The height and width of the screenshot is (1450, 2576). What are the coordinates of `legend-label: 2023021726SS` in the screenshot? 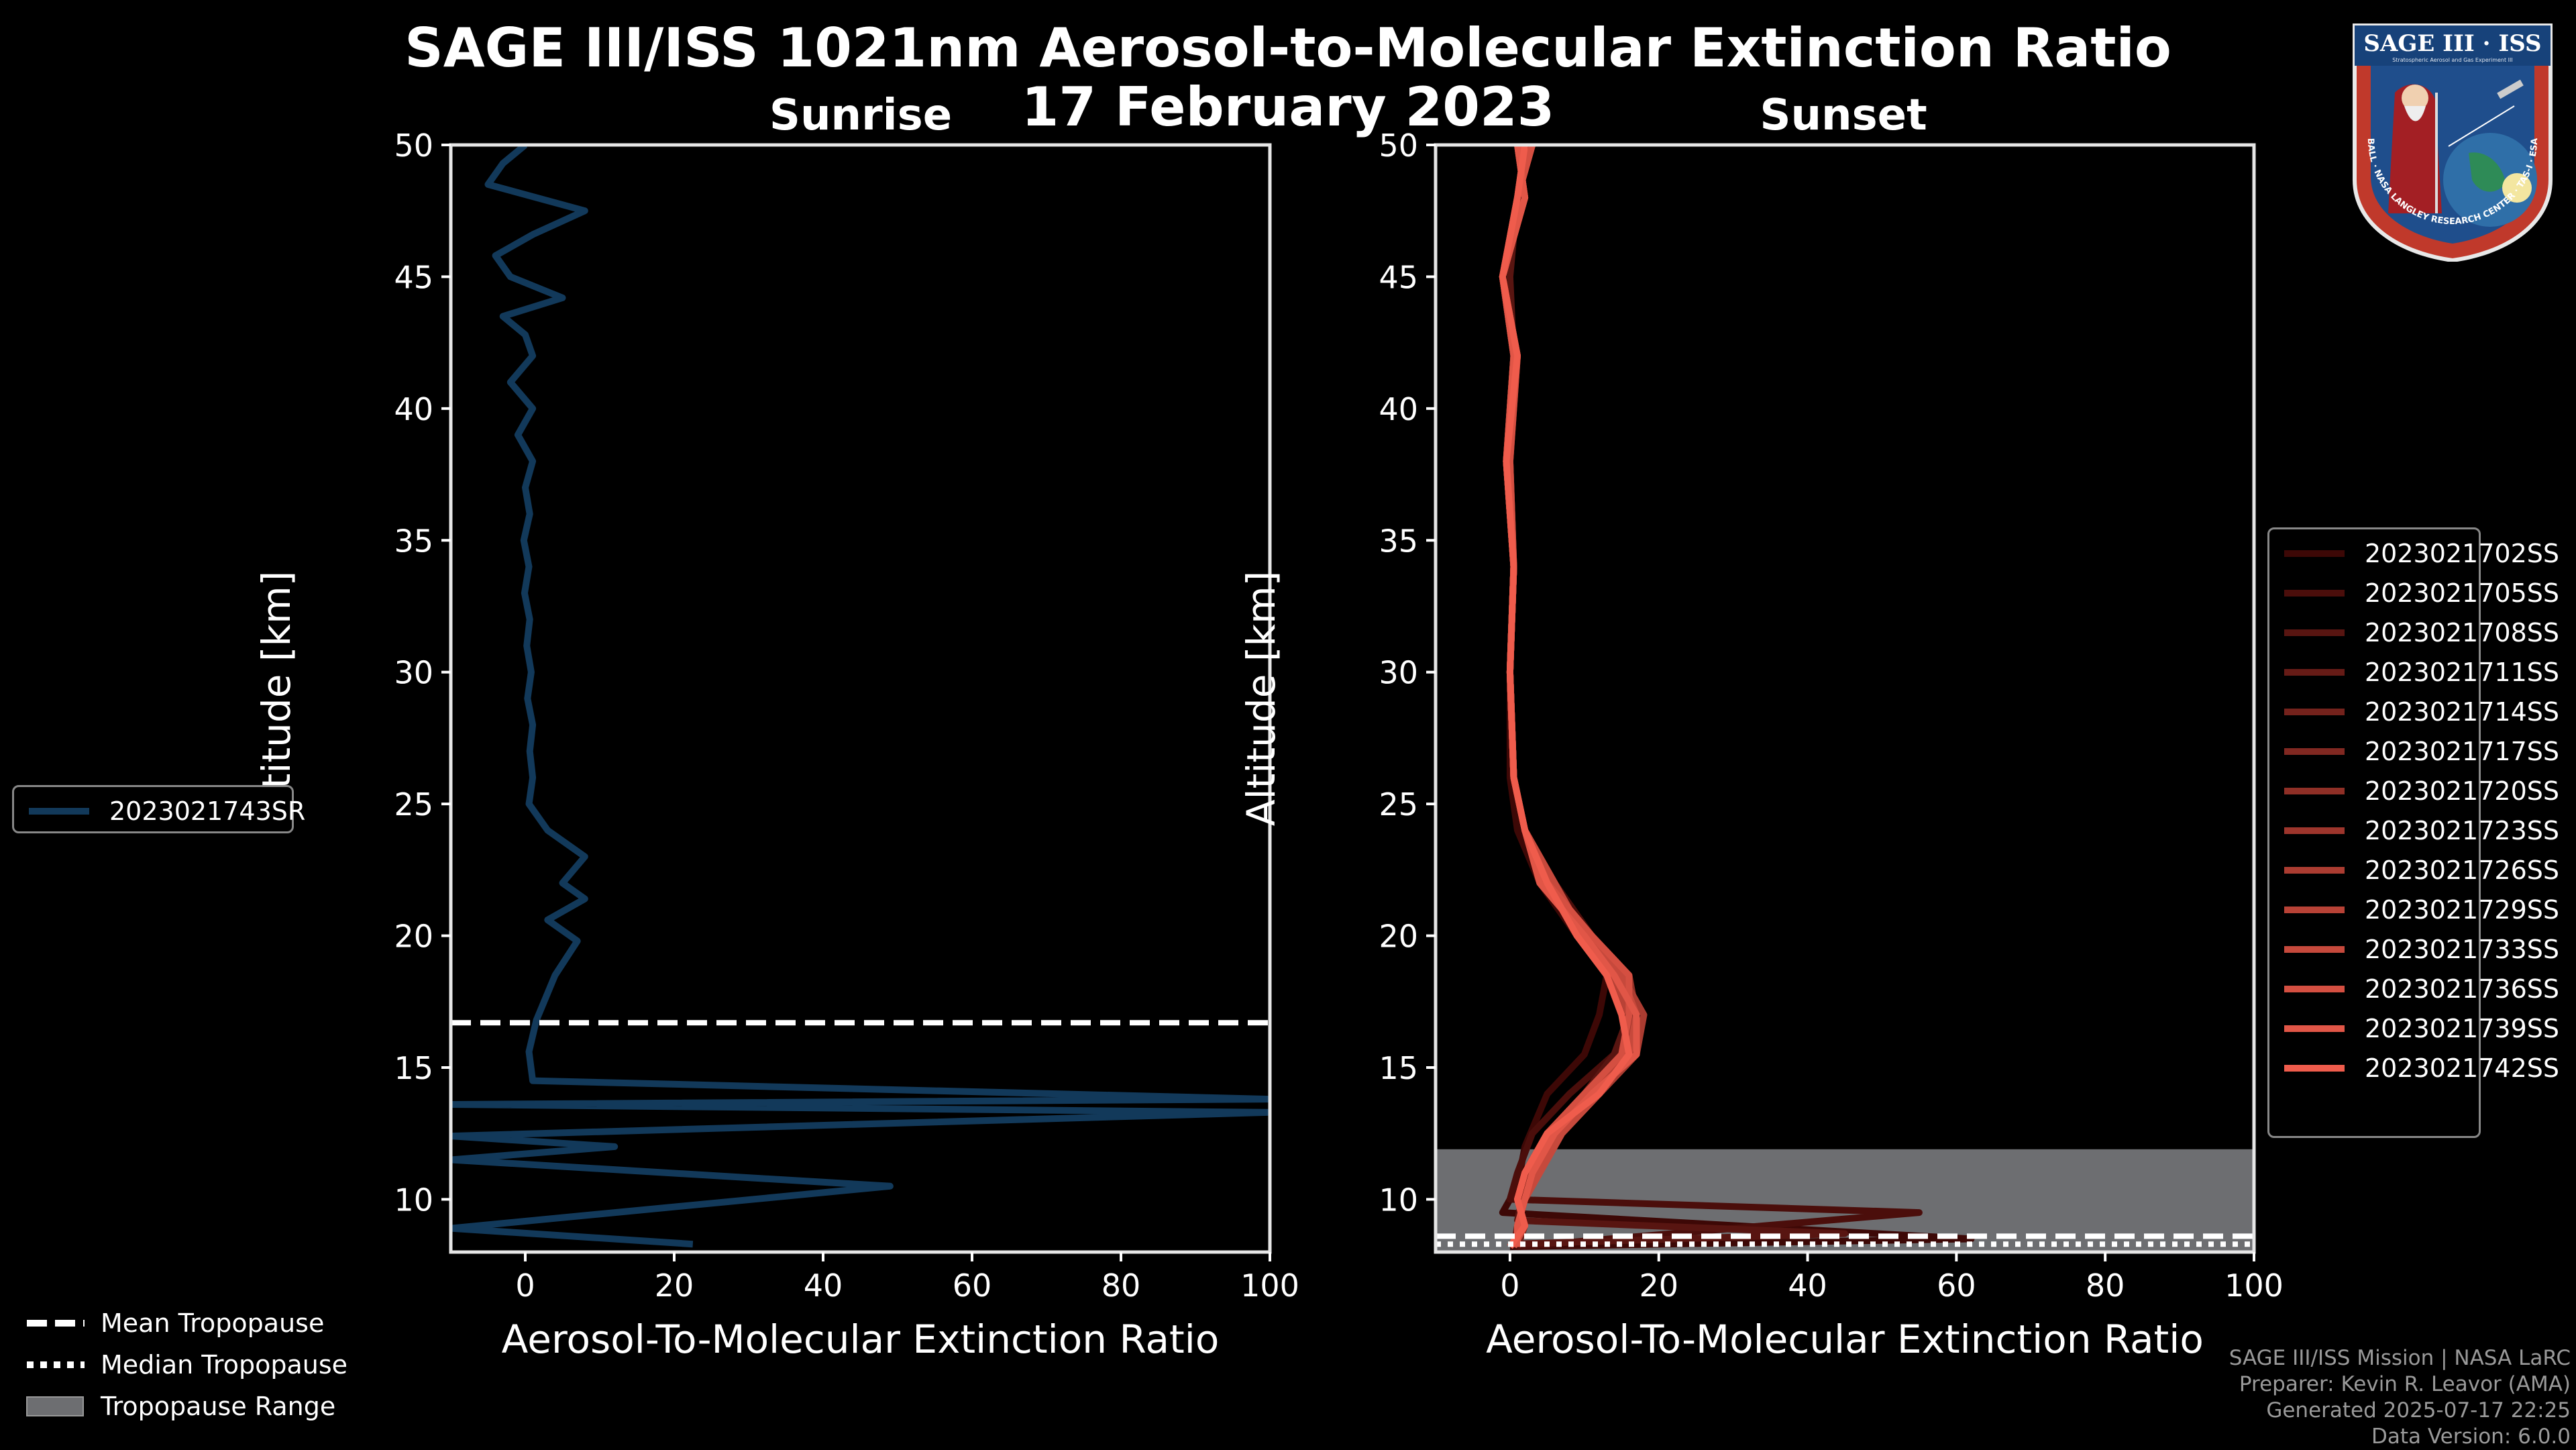 It's located at (2462, 870).